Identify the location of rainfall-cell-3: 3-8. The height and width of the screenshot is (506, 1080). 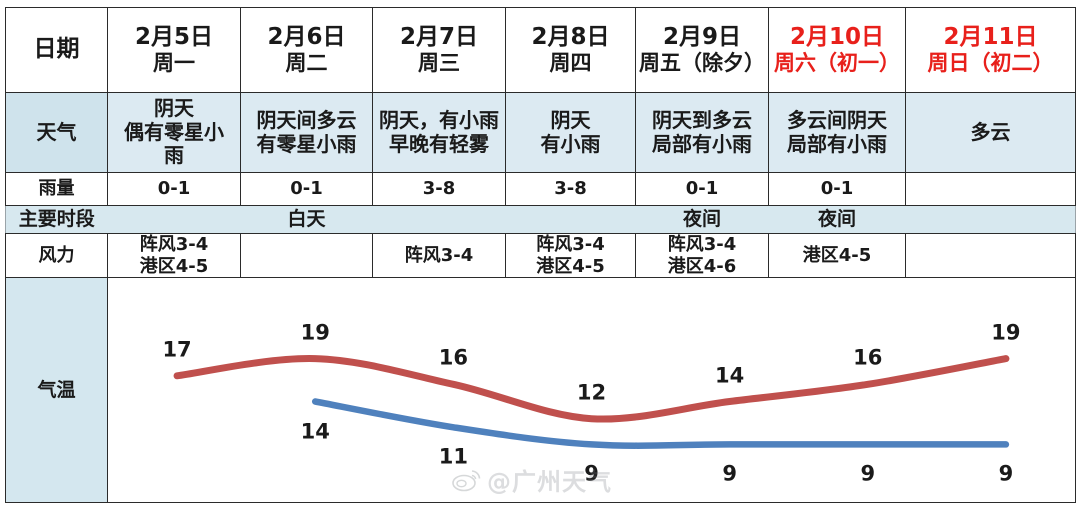
(570, 189).